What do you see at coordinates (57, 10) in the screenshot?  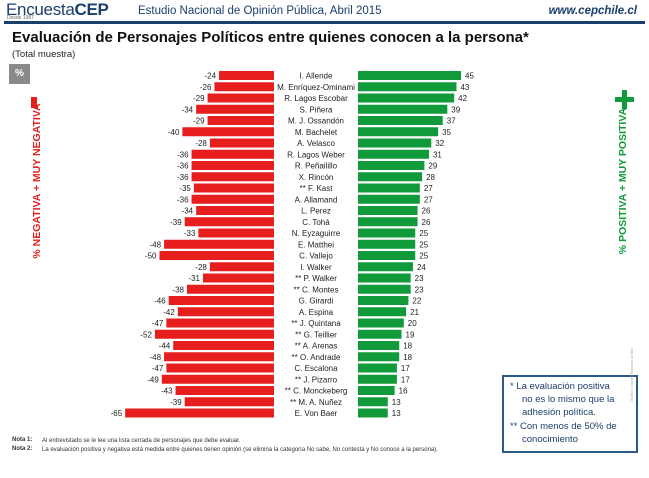 I see `brand-logo: EncuestaCEP` at bounding box center [57, 10].